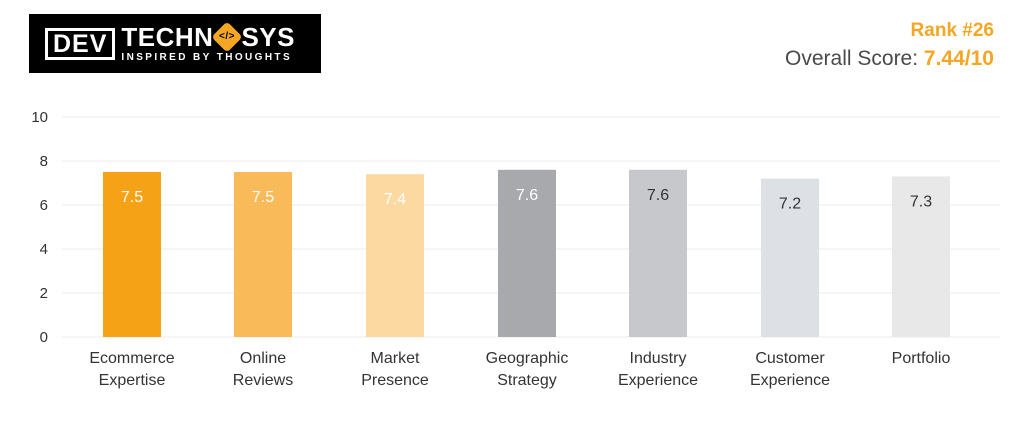  Describe the element at coordinates (44, 337) in the screenshot. I see `y-tick-label: 0` at that location.